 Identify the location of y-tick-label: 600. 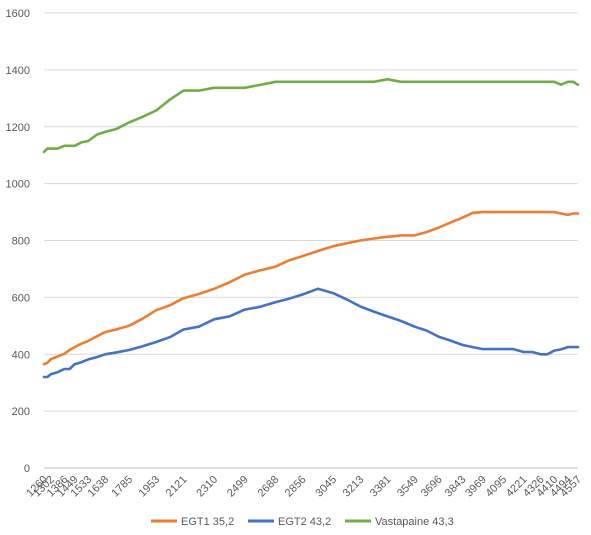
(21, 298).